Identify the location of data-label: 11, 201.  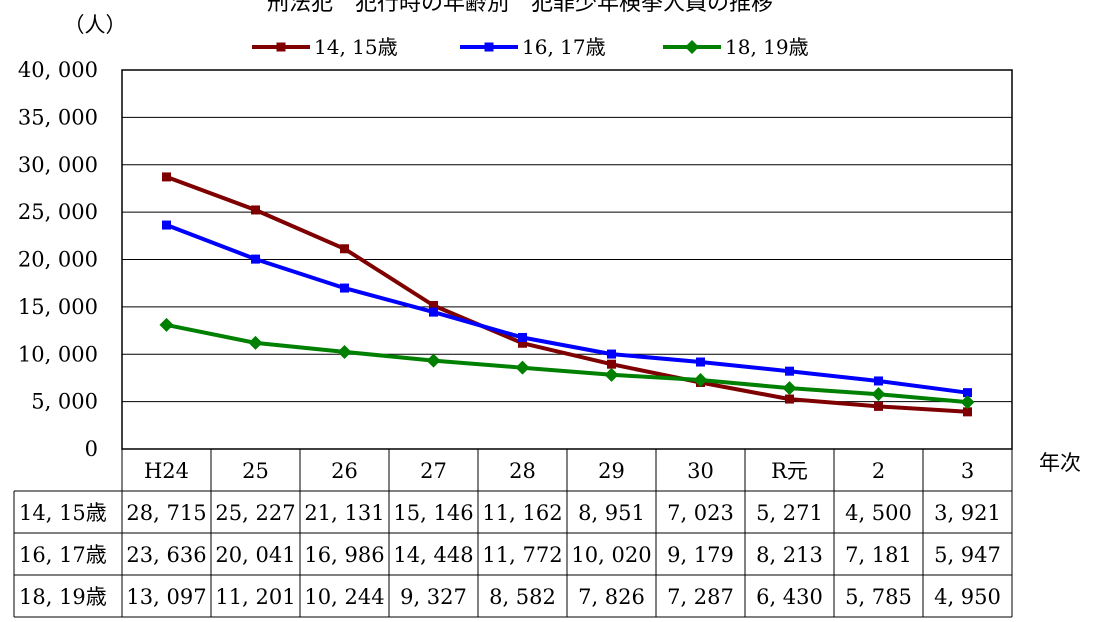
(255, 597).